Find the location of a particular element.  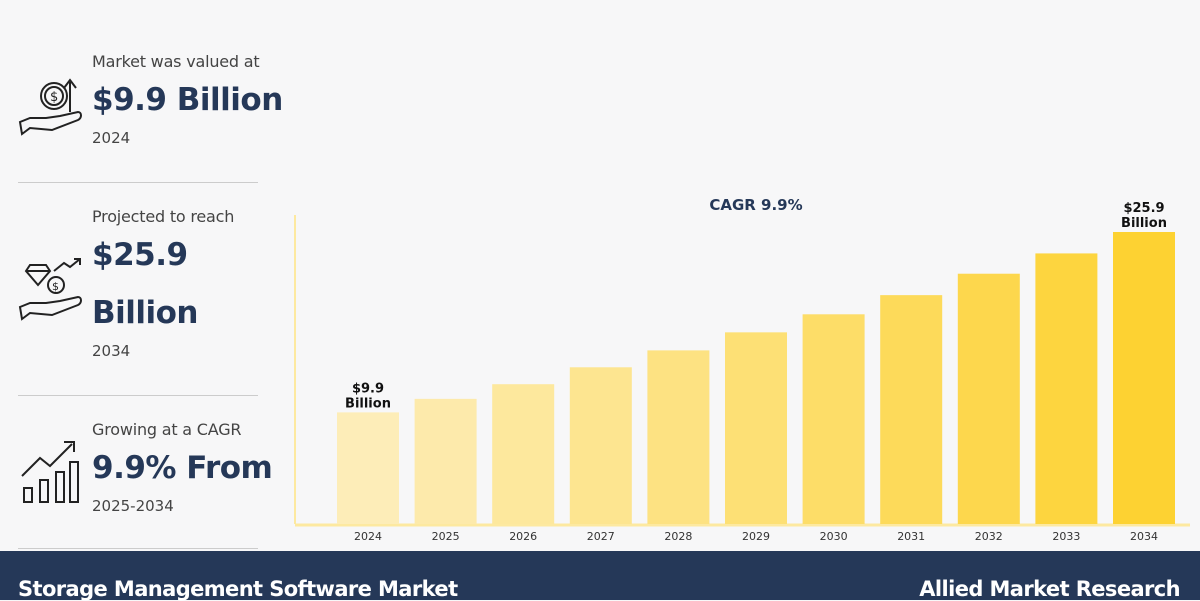

growth-chart-icon is located at coordinates (50, 472).